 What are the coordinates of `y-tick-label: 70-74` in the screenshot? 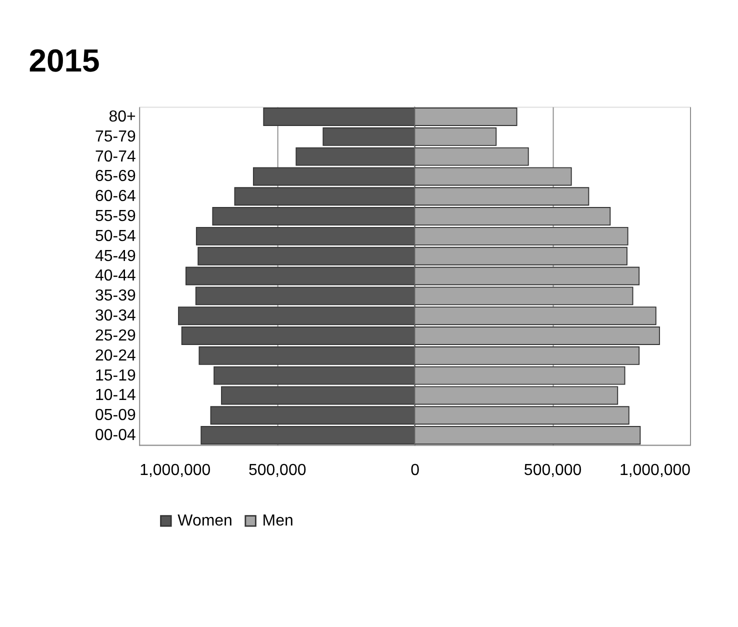 It's located at (115, 157).